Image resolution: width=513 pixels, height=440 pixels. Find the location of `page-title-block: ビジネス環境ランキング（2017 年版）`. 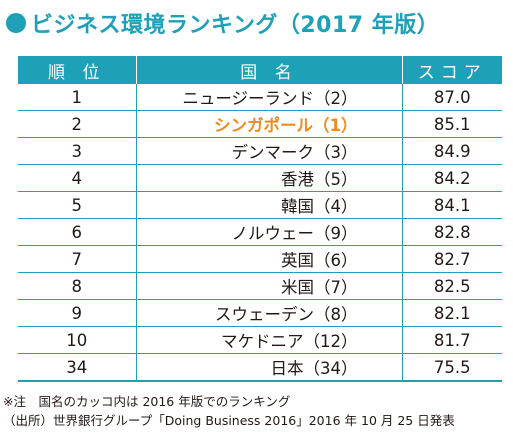

page-title-block: ビジネス環境ランキング（2017 年版） is located at coordinates (222, 23).